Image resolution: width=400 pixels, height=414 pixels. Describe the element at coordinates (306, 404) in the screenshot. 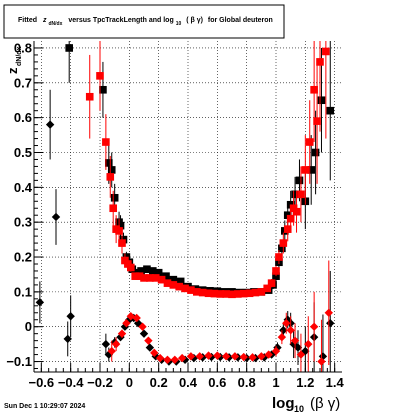

I see `x-axis-label: log 10 (β γ)` at that location.